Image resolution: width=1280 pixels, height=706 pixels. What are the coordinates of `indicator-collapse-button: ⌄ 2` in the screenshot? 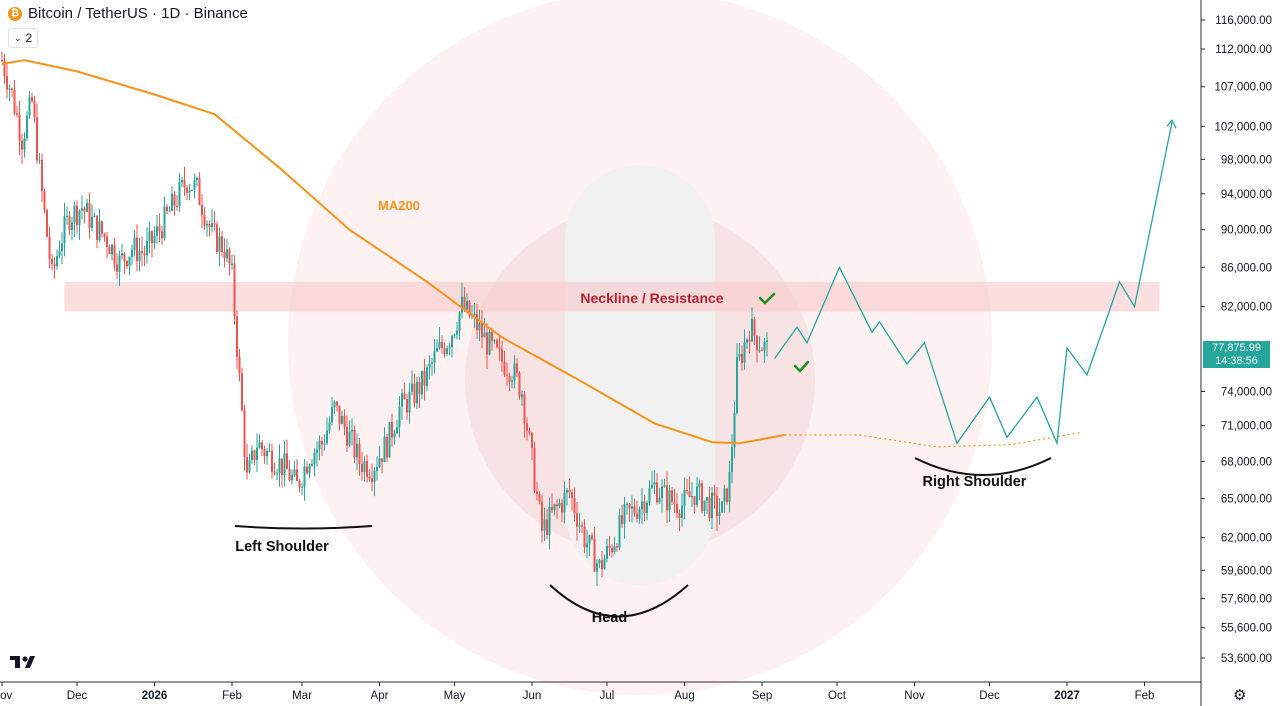 It's located at (23, 38).